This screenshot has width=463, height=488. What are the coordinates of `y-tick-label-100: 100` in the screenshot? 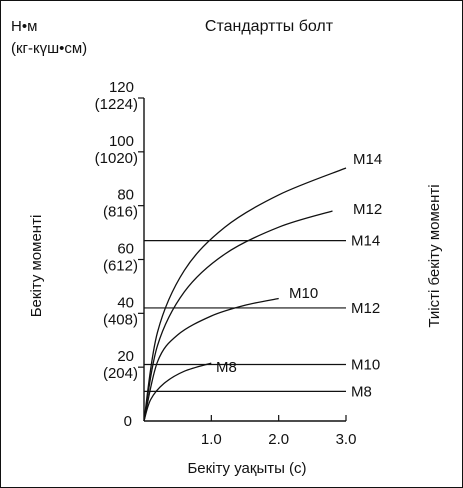 It's located at (121, 141).